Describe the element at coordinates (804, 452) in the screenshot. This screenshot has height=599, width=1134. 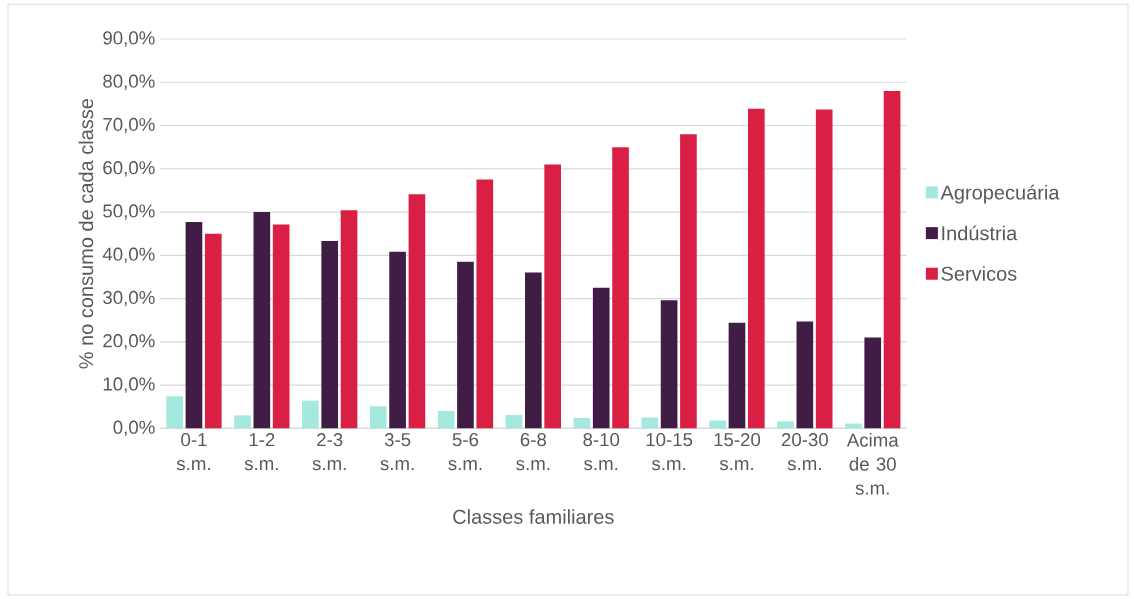
I see `x-tick-label: 20-30 s.m.` at that location.